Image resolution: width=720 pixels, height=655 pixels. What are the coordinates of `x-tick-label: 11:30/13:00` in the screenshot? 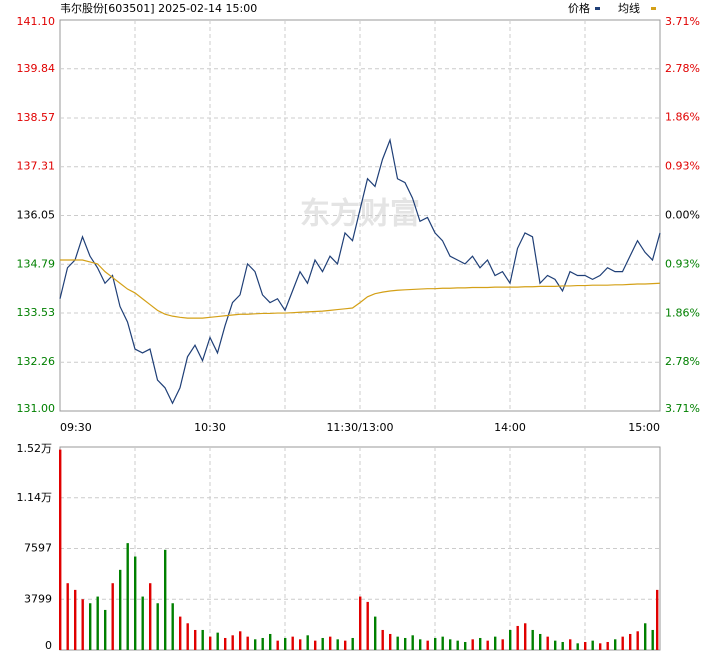 It's located at (359, 427).